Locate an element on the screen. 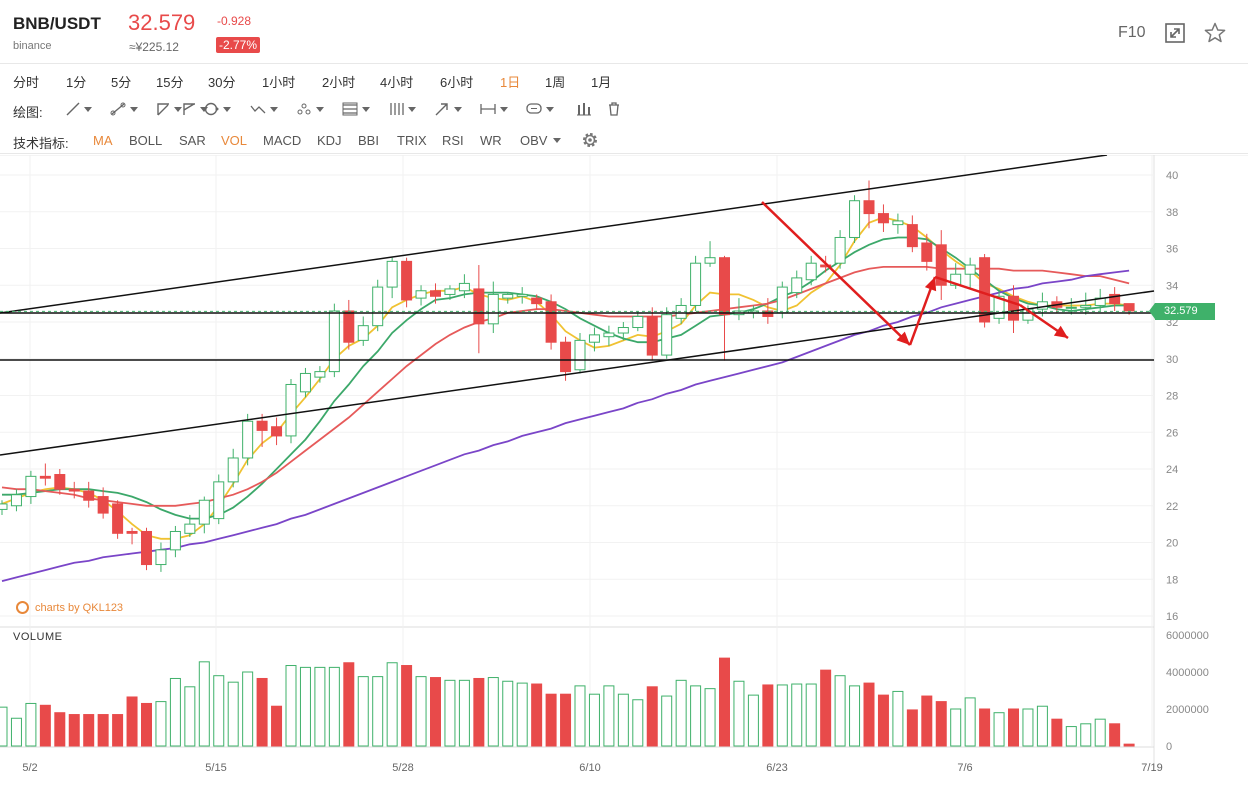 The image size is (1248, 789). tab-period-5: 1小时 is located at coordinates (279, 82).